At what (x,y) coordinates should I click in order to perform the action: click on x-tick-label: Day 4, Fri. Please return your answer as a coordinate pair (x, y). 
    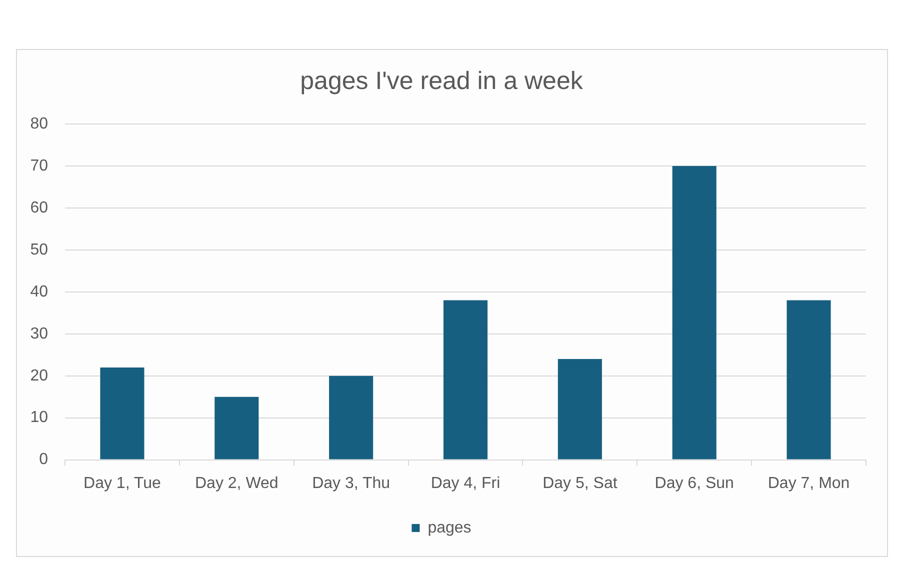
    Looking at the image, I should click on (465, 483).